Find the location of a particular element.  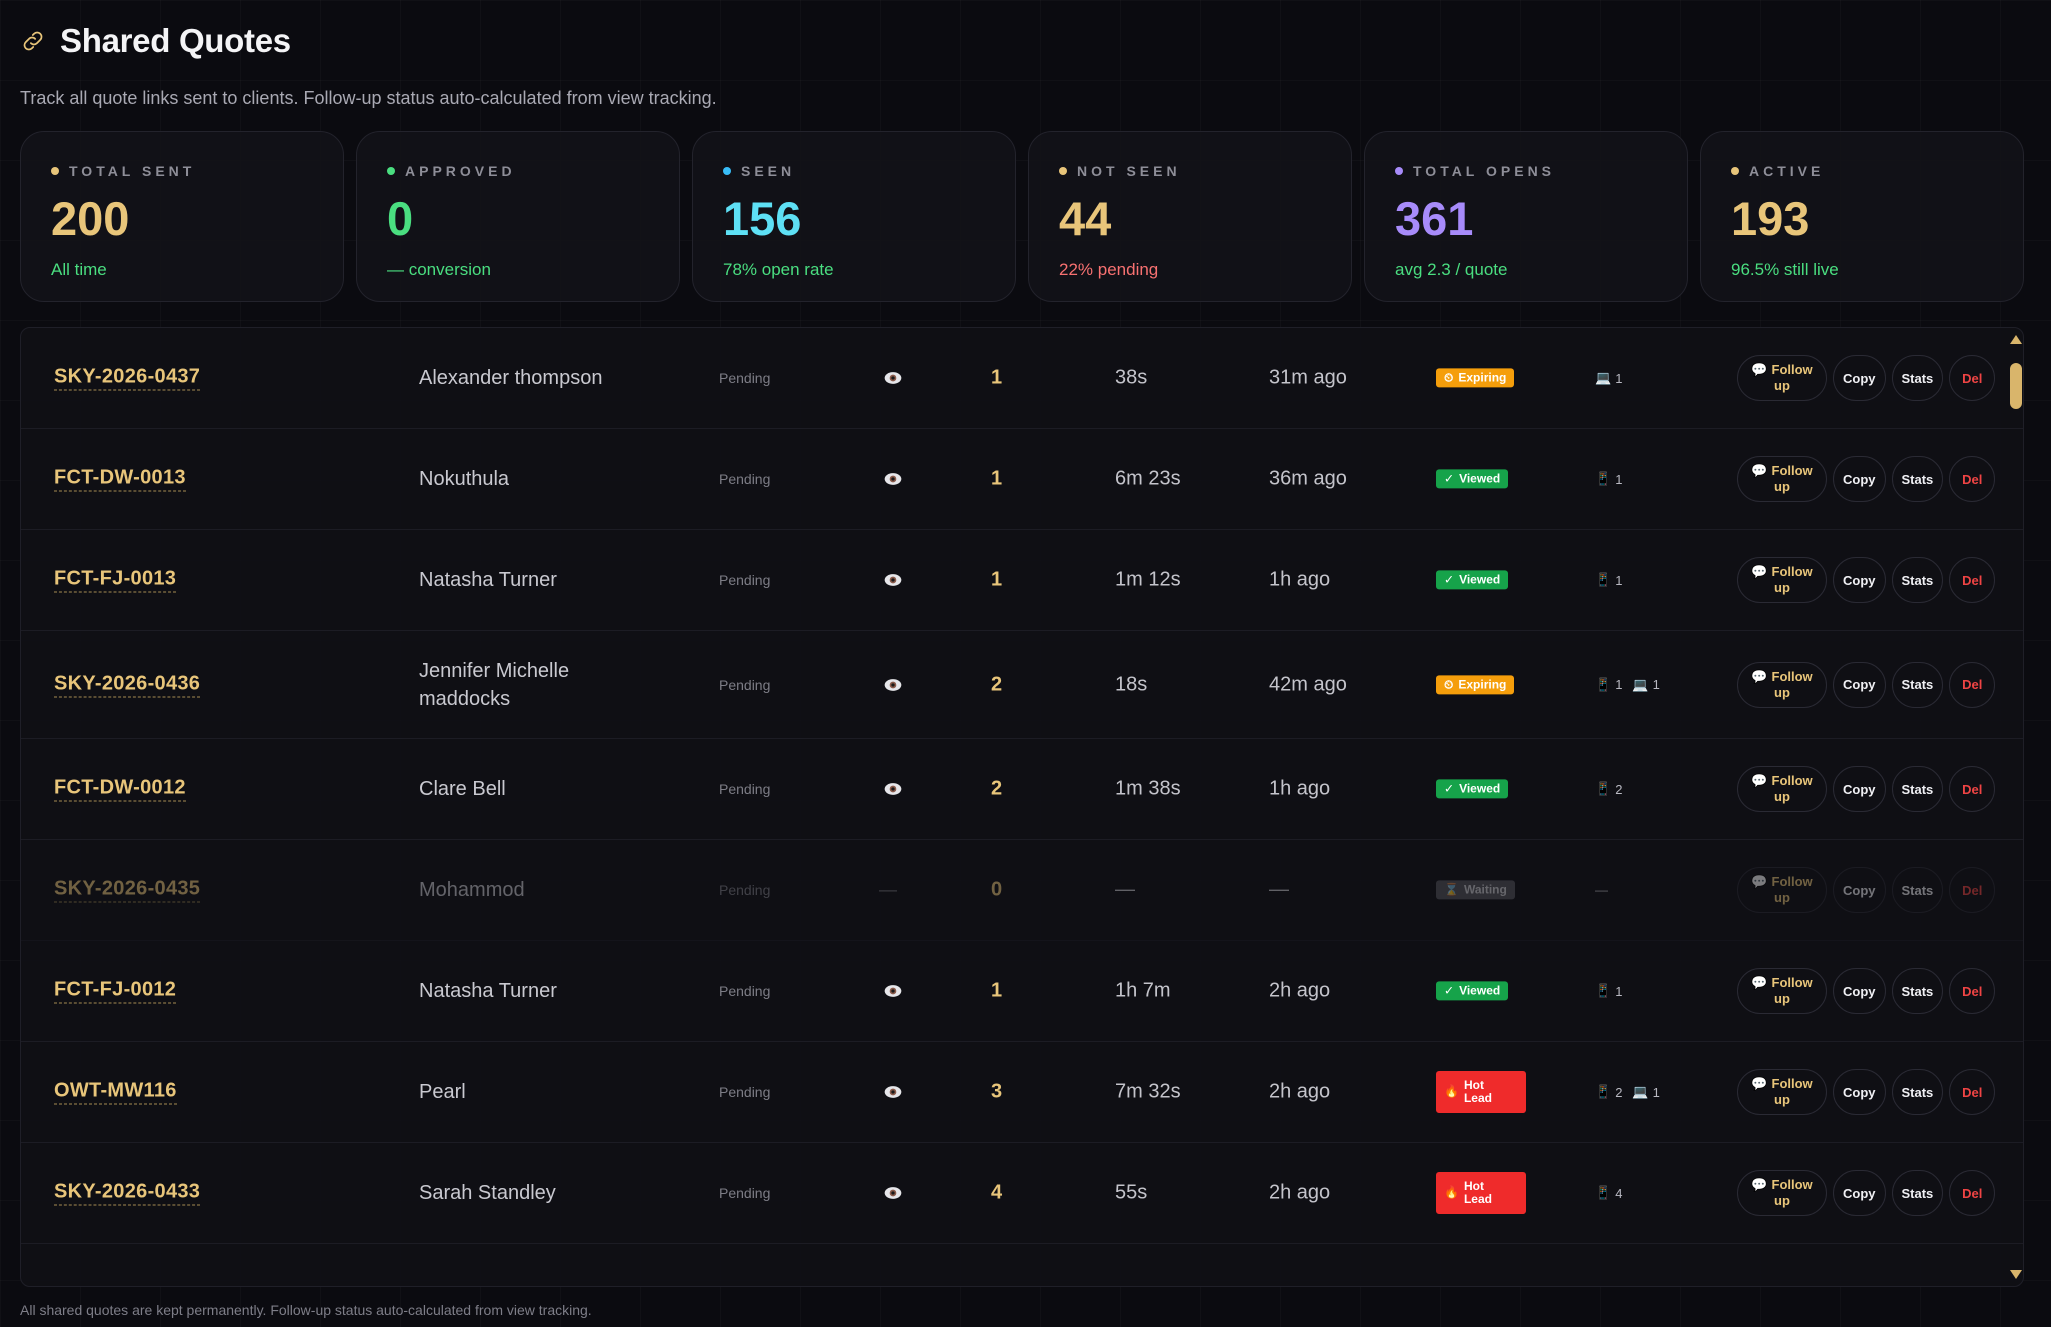

quote-id-link: SKY-2026-0435 is located at coordinates (127, 890).